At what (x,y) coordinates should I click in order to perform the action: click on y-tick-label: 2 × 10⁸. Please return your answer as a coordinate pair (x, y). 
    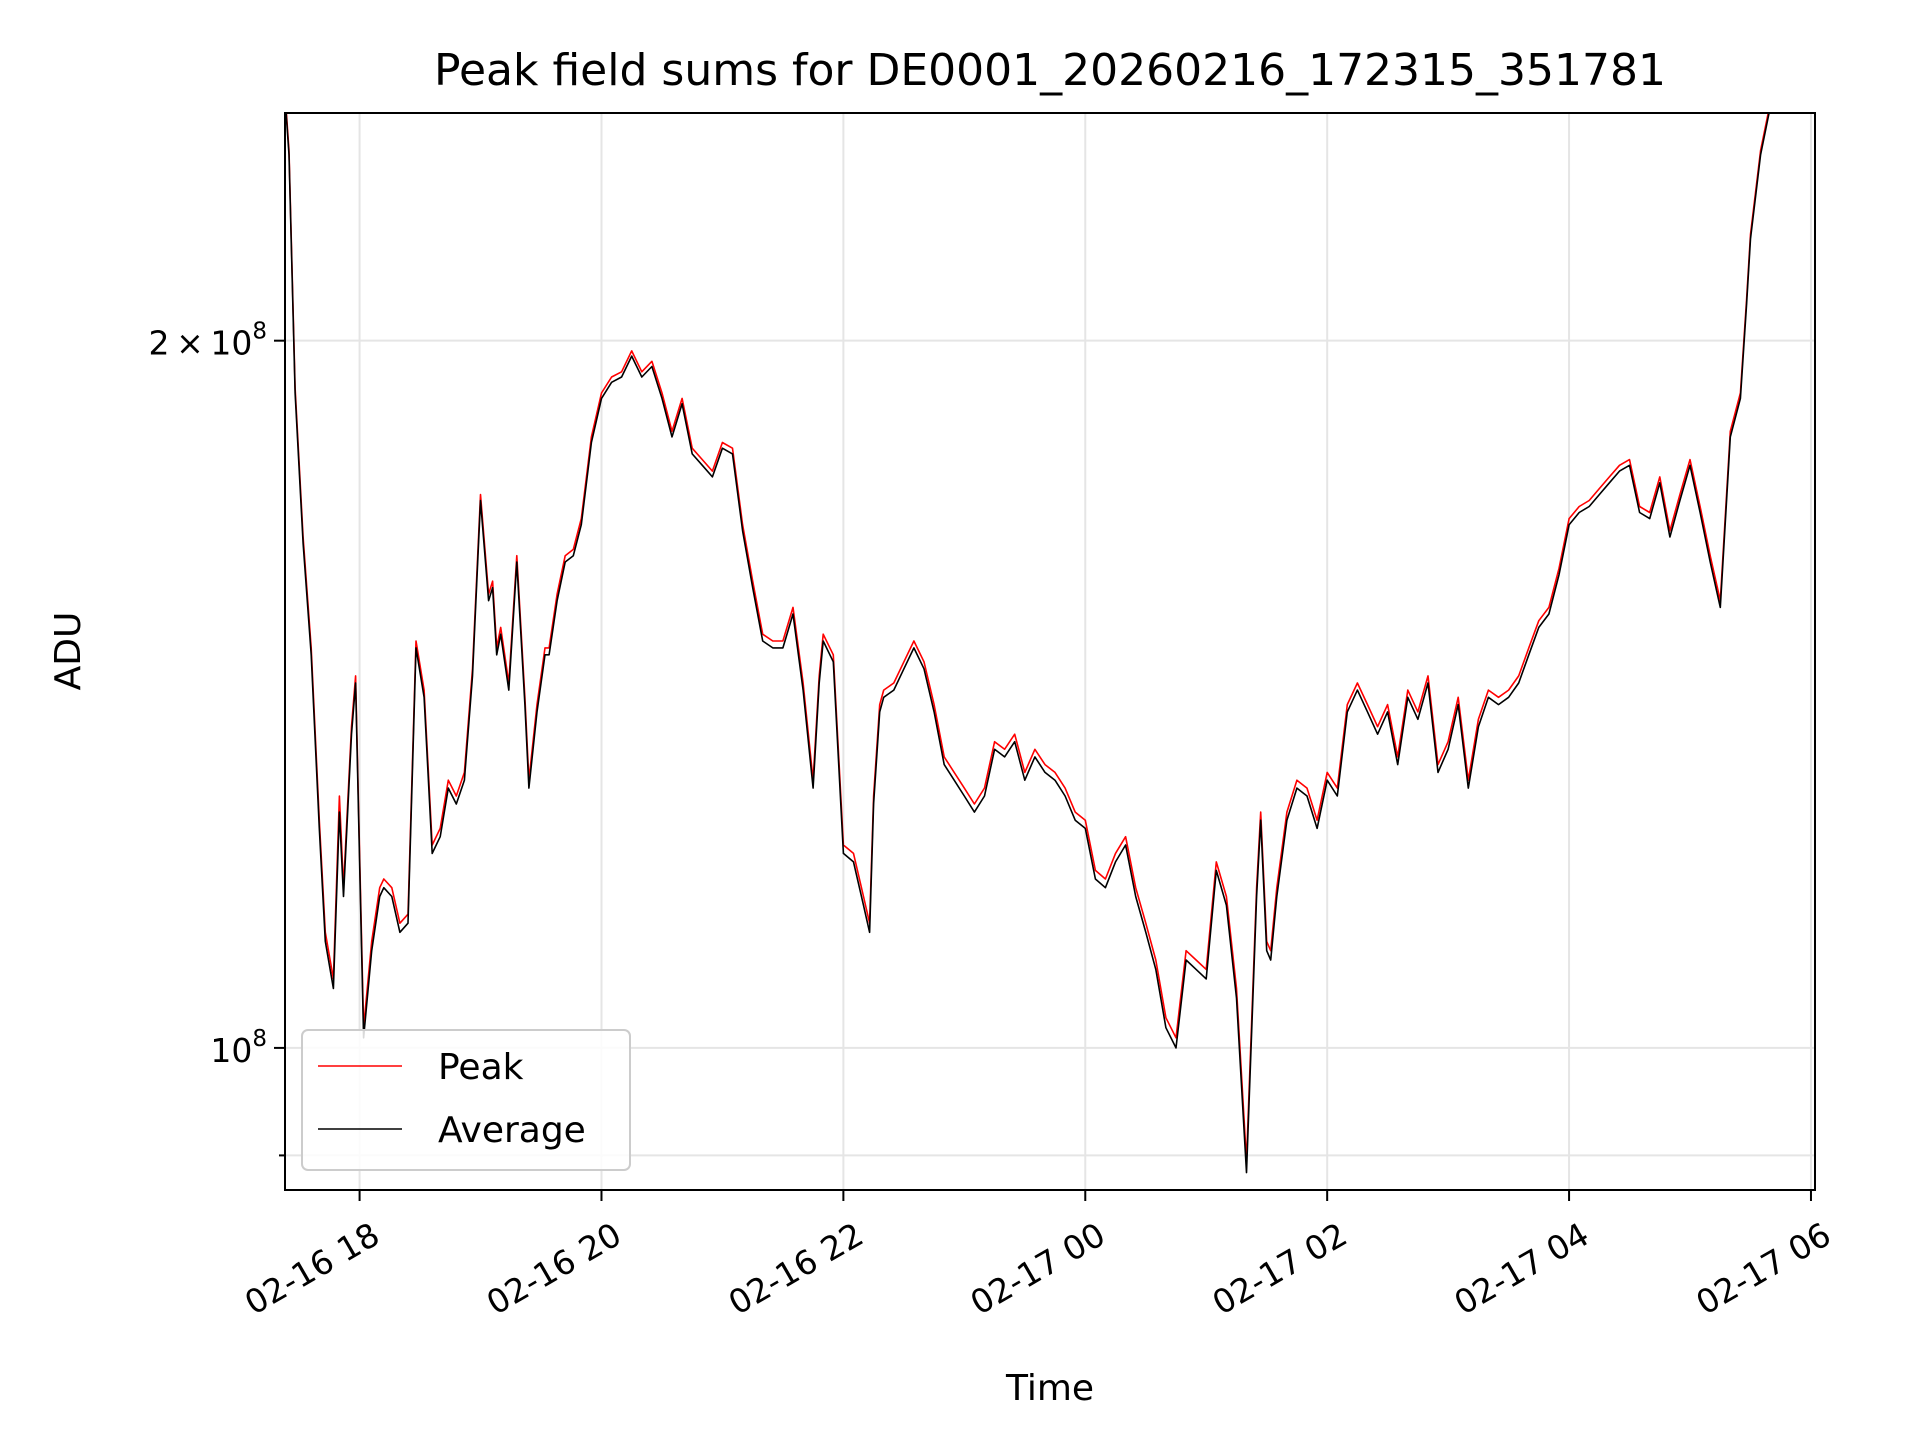
    Looking at the image, I should click on (208, 341).